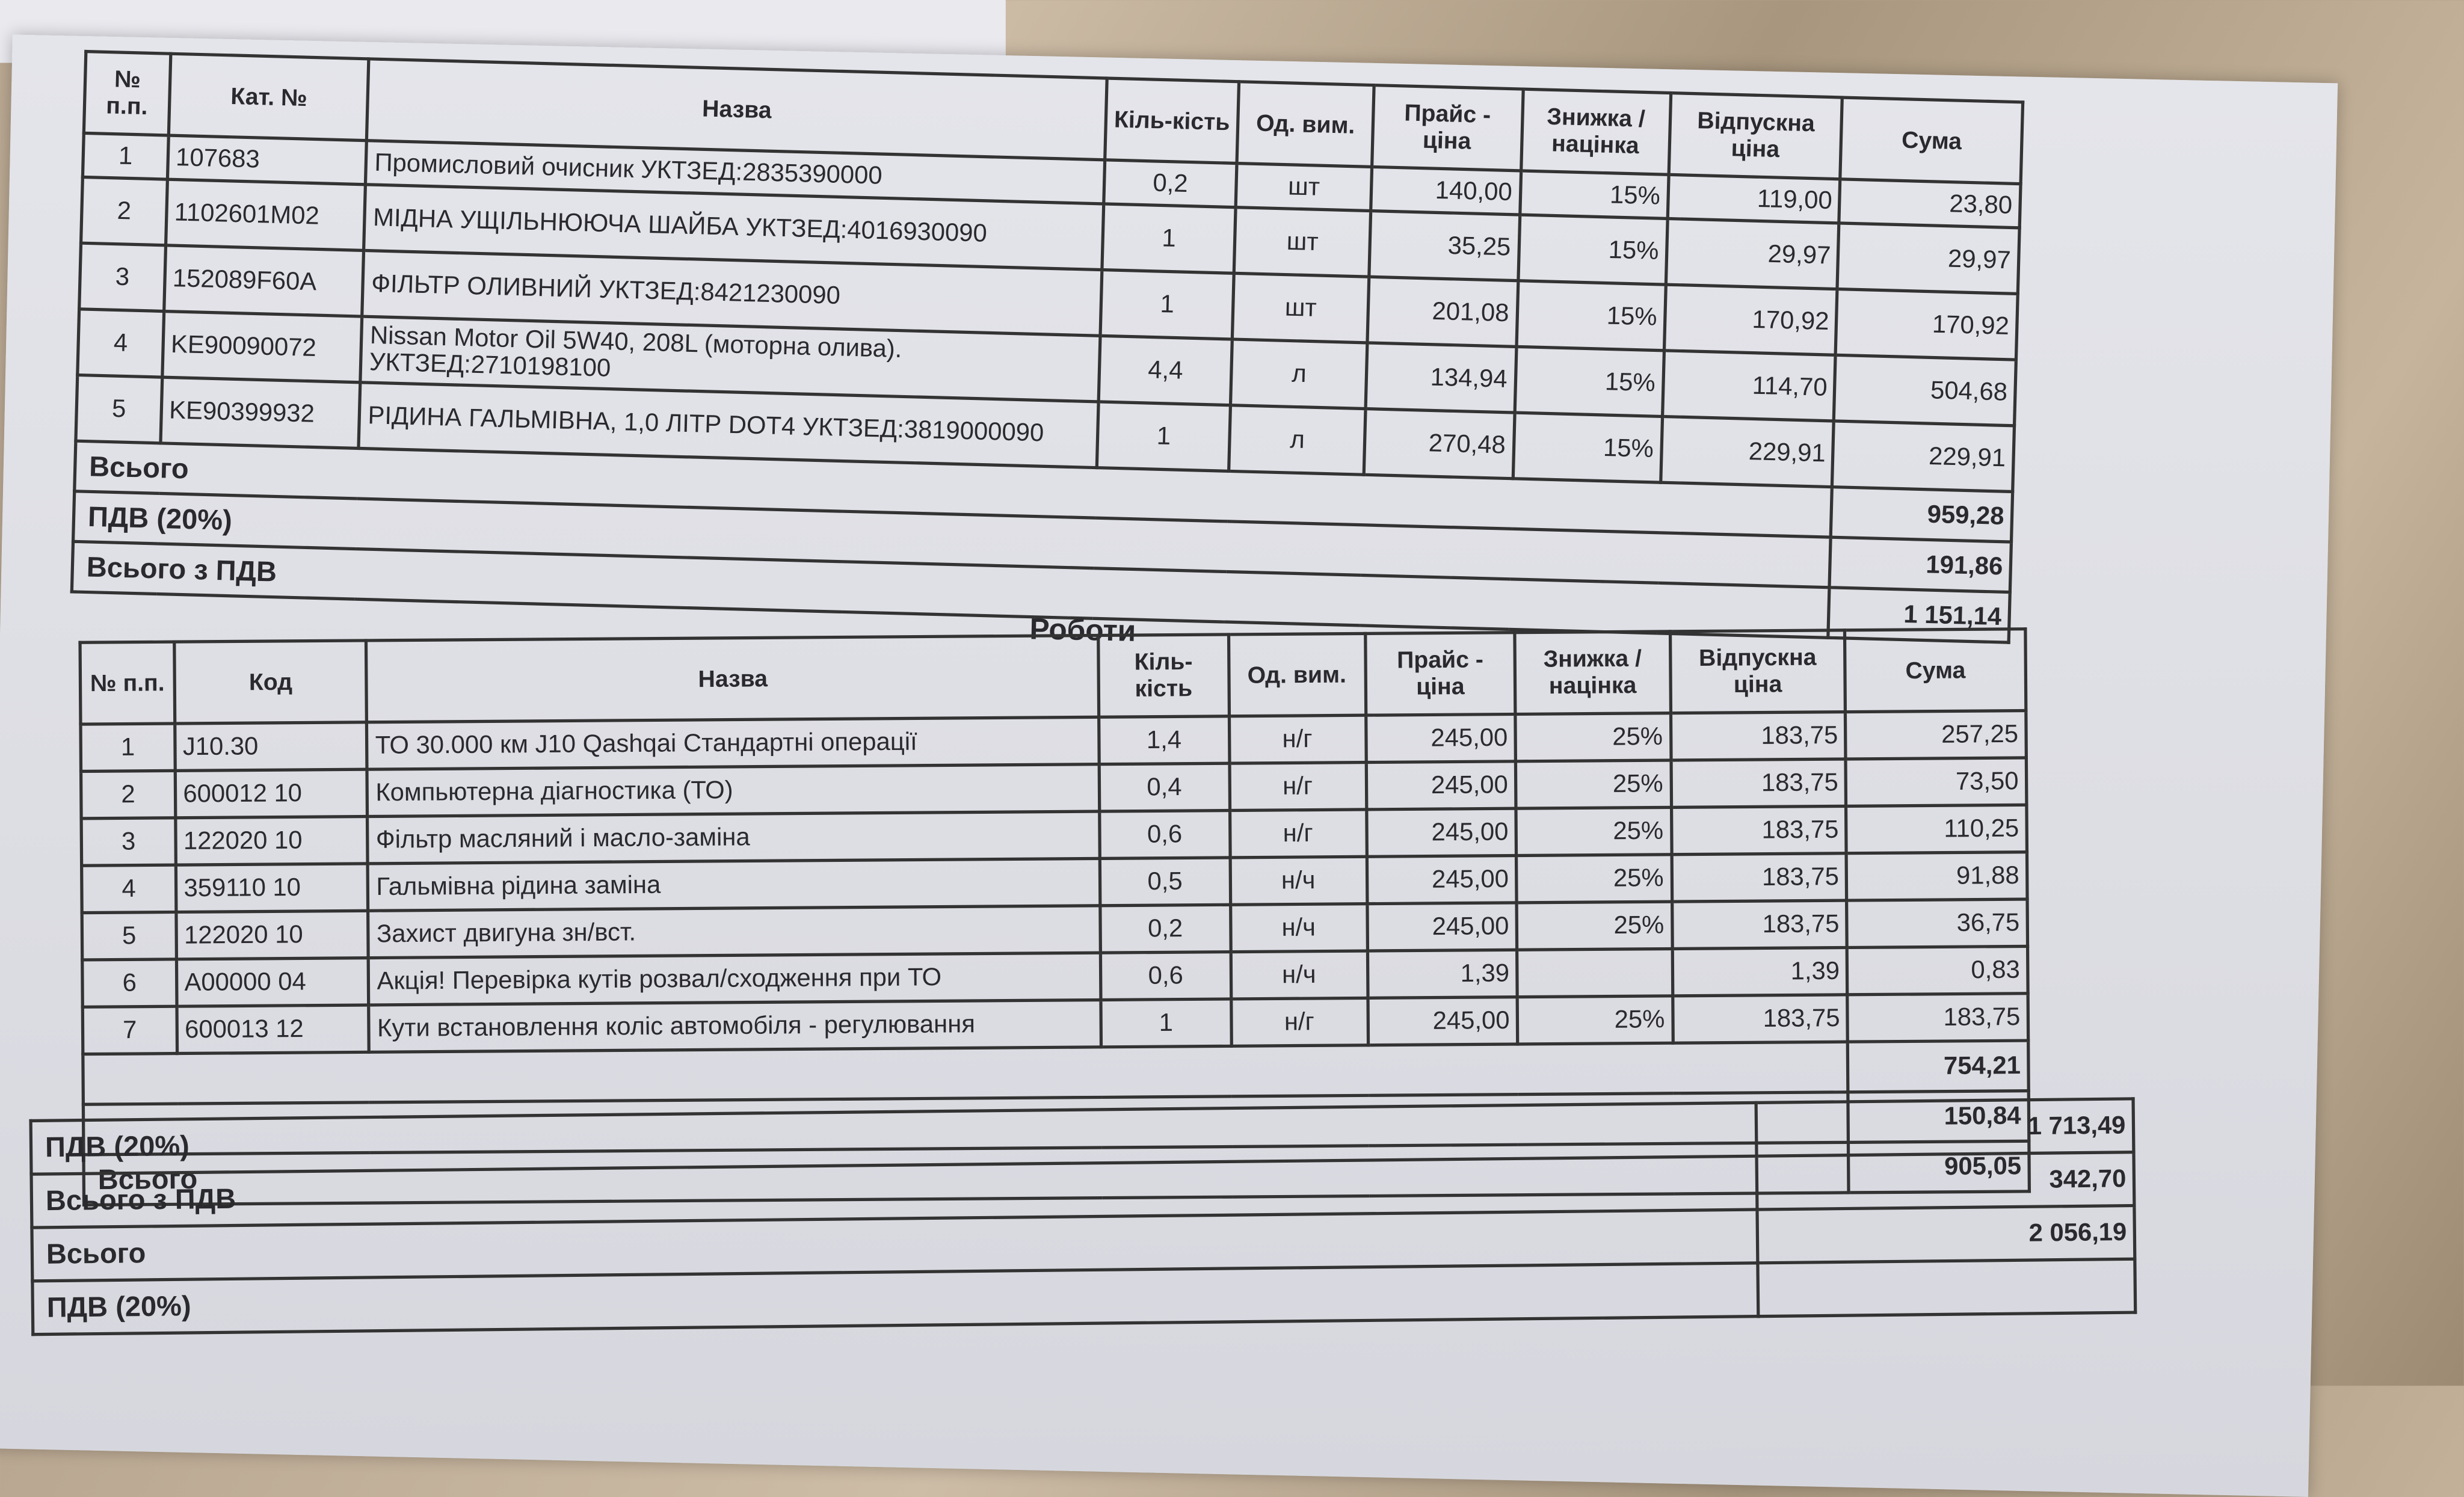 This screenshot has width=2464, height=1497. Describe the element at coordinates (1928, 259) in the screenshot. I see `cell-sum: 29,97` at that location.